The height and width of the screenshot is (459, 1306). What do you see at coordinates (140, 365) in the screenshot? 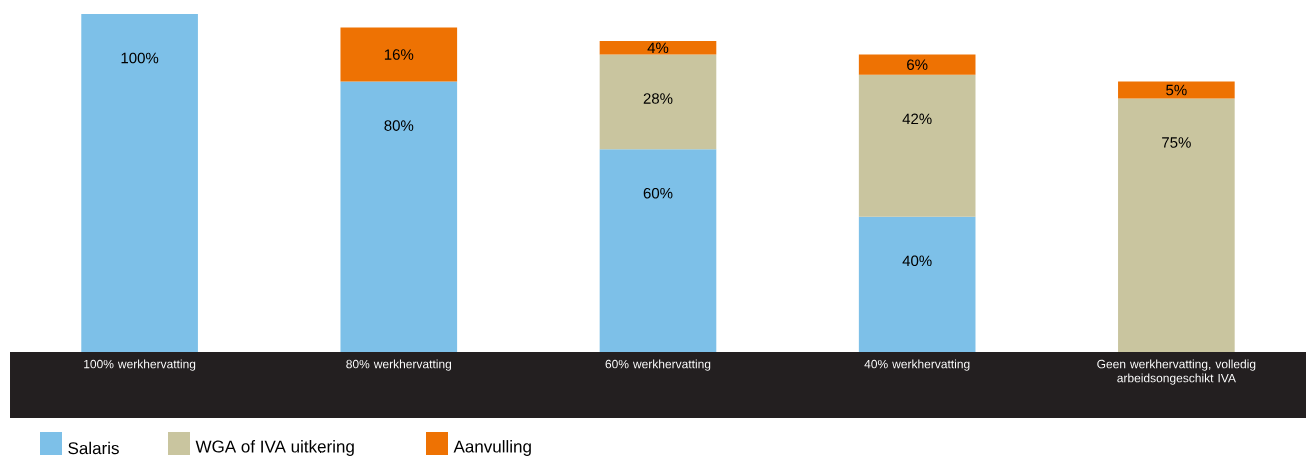
I see `x-tick-label: 100% werkhervatting` at bounding box center [140, 365].